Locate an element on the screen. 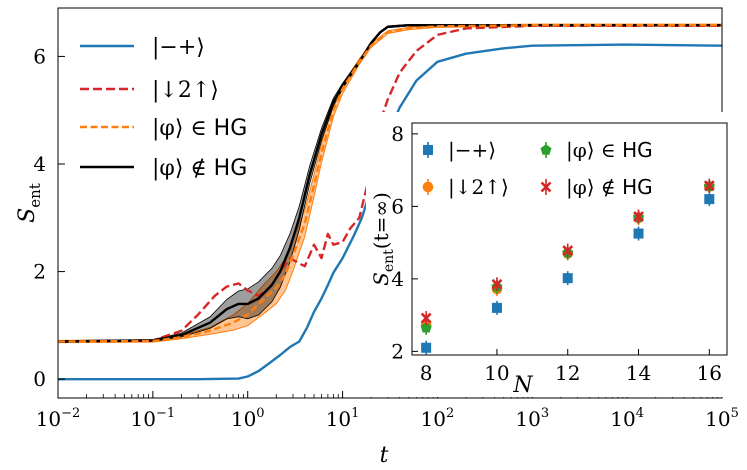  x-tick-label: 10⁰ is located at coordinates (248, 418).